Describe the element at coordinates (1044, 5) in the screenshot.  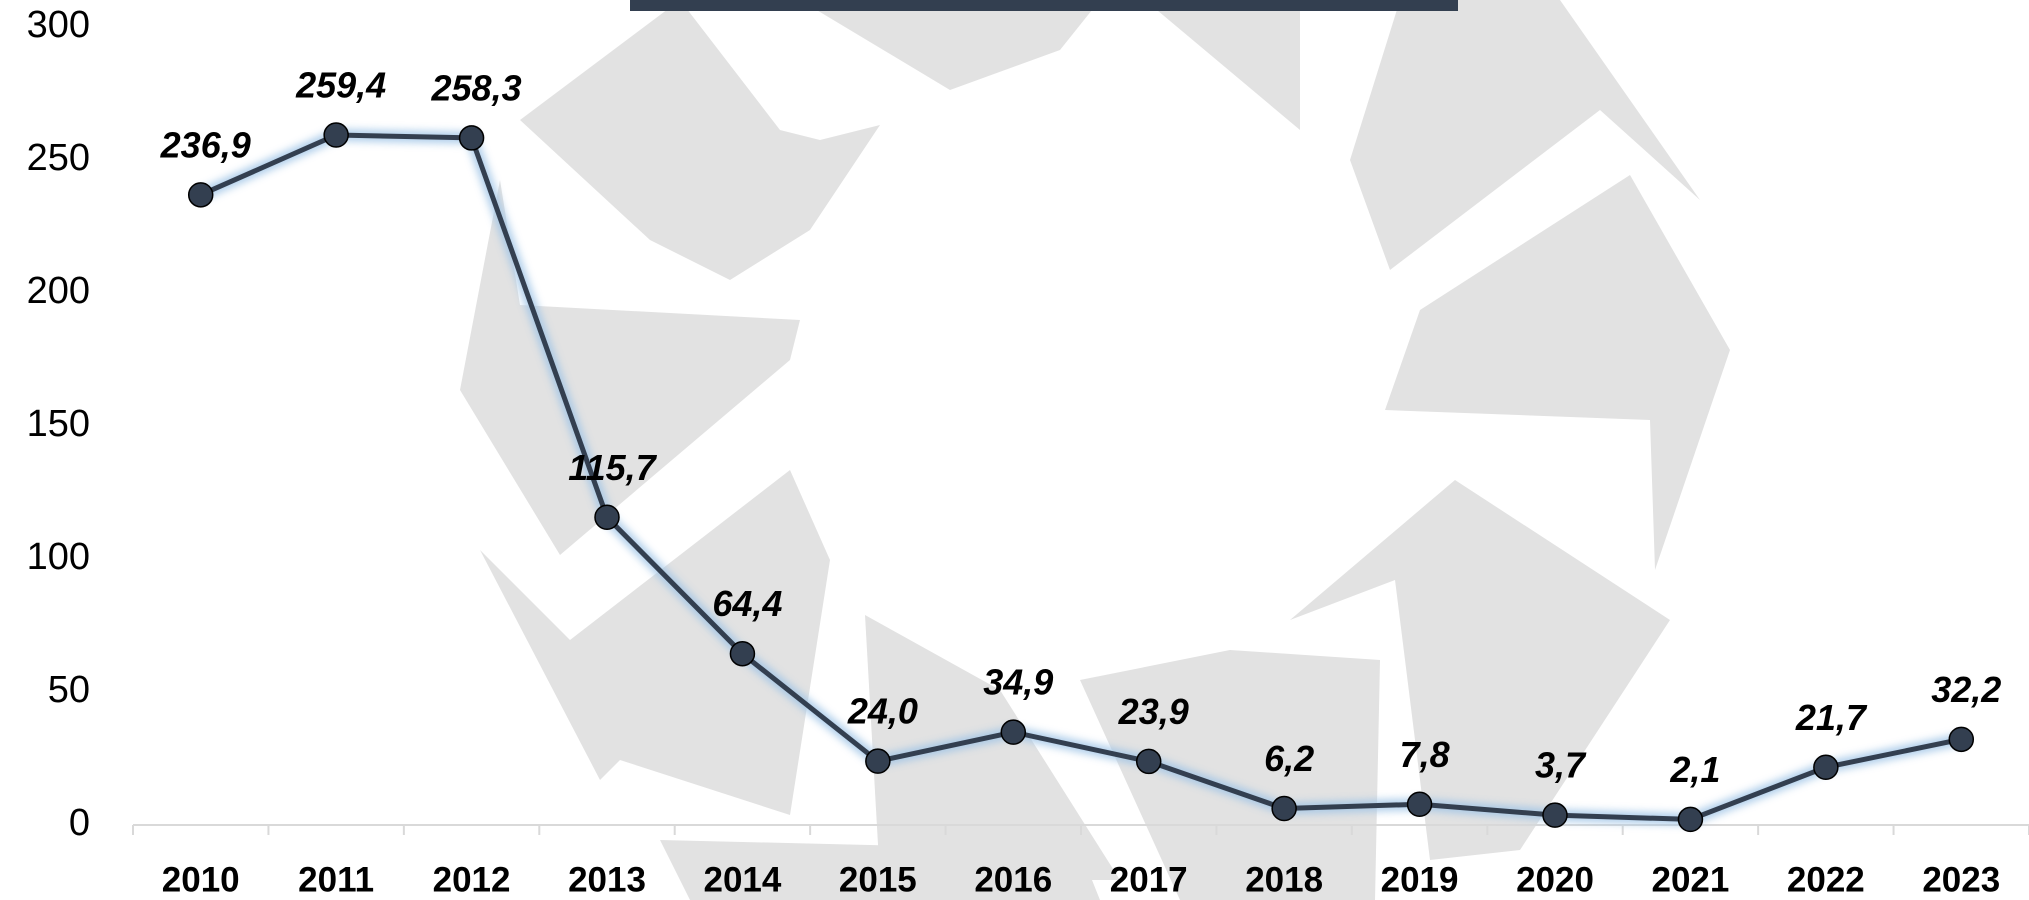
I see `title-bar` at that location.